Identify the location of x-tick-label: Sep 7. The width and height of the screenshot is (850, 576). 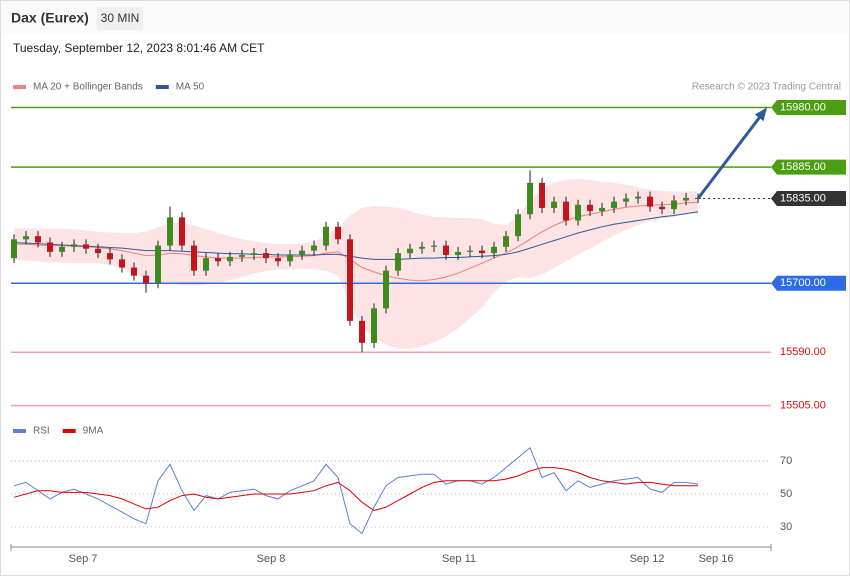
(83, 559).